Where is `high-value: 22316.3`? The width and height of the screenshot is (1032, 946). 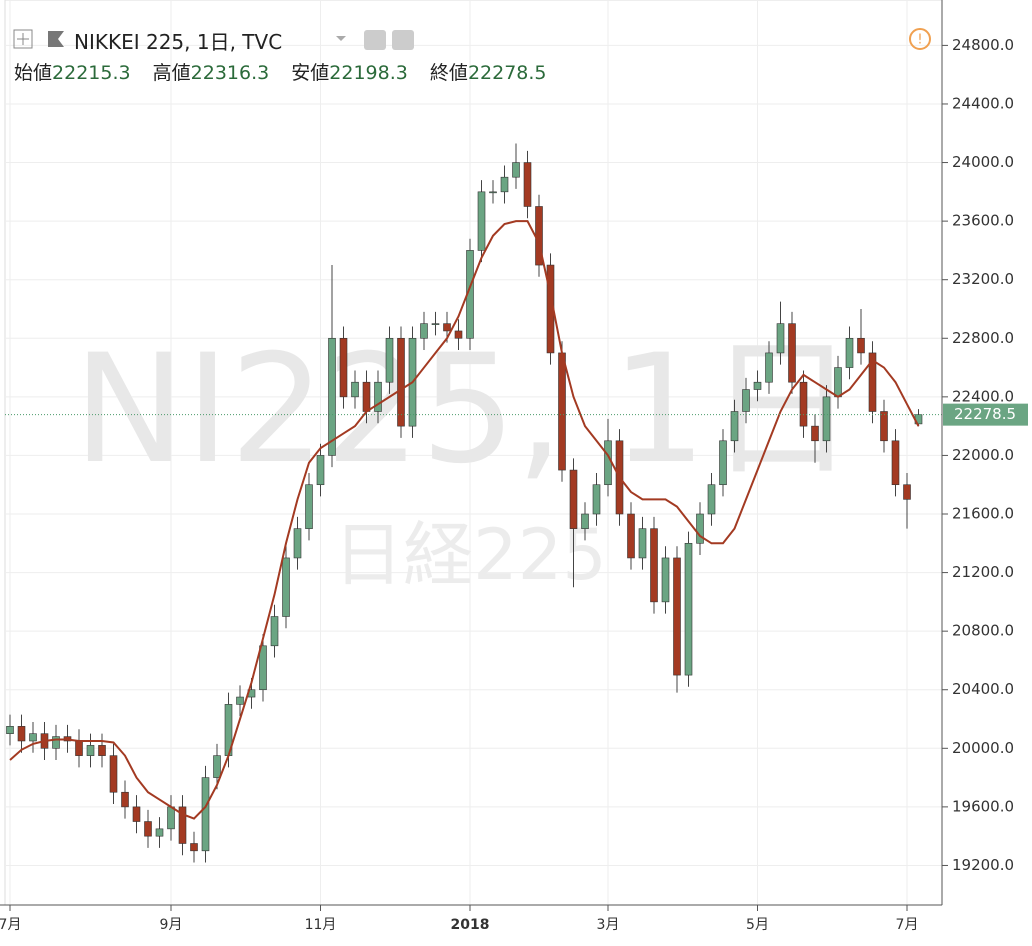
high-value: 22316.3 is located at coordinates (230, 73).